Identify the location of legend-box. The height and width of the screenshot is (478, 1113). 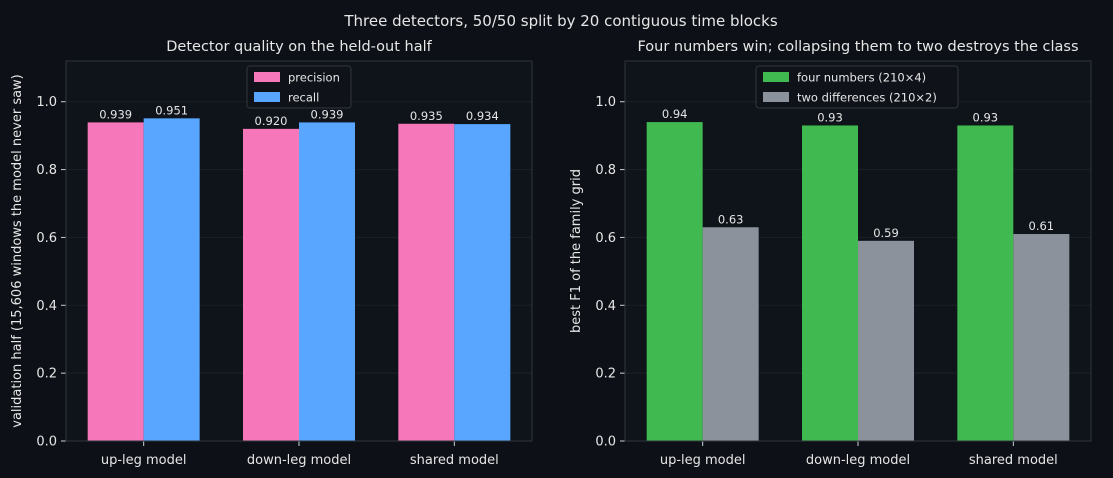
(857, 87).